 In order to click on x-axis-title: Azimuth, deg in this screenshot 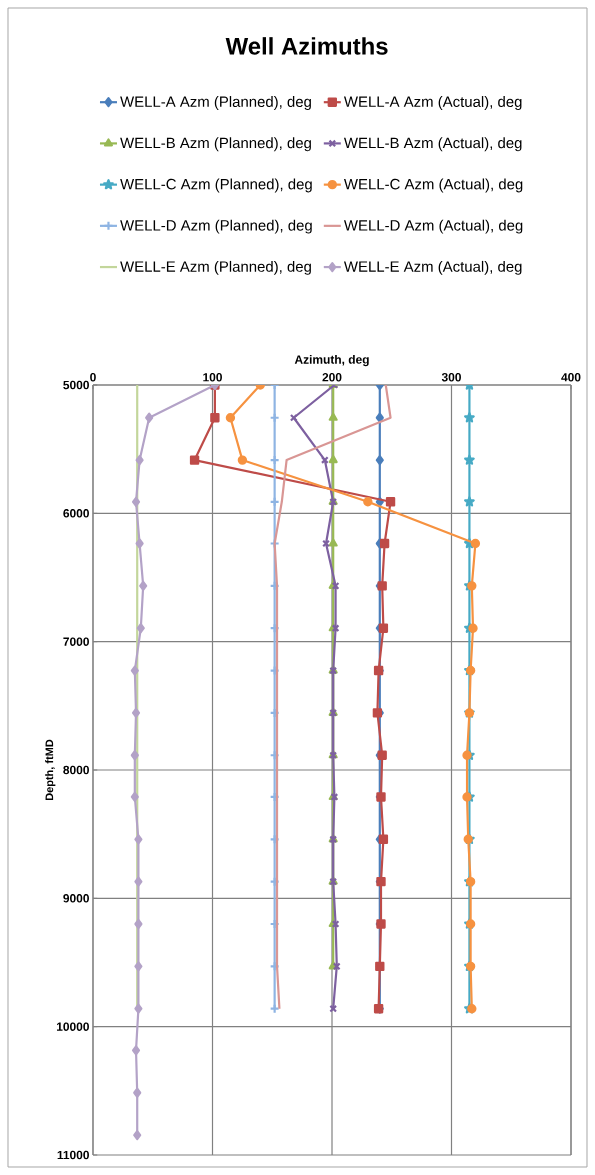, I will do `click(331, 360)`.